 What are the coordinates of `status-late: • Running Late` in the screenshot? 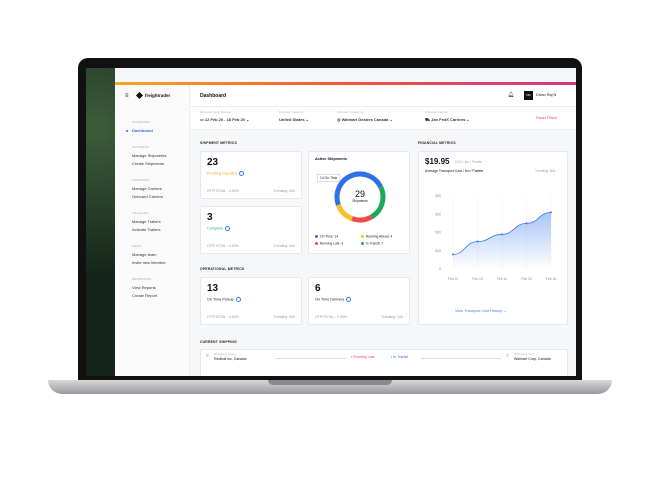 It's located at (363, 357).